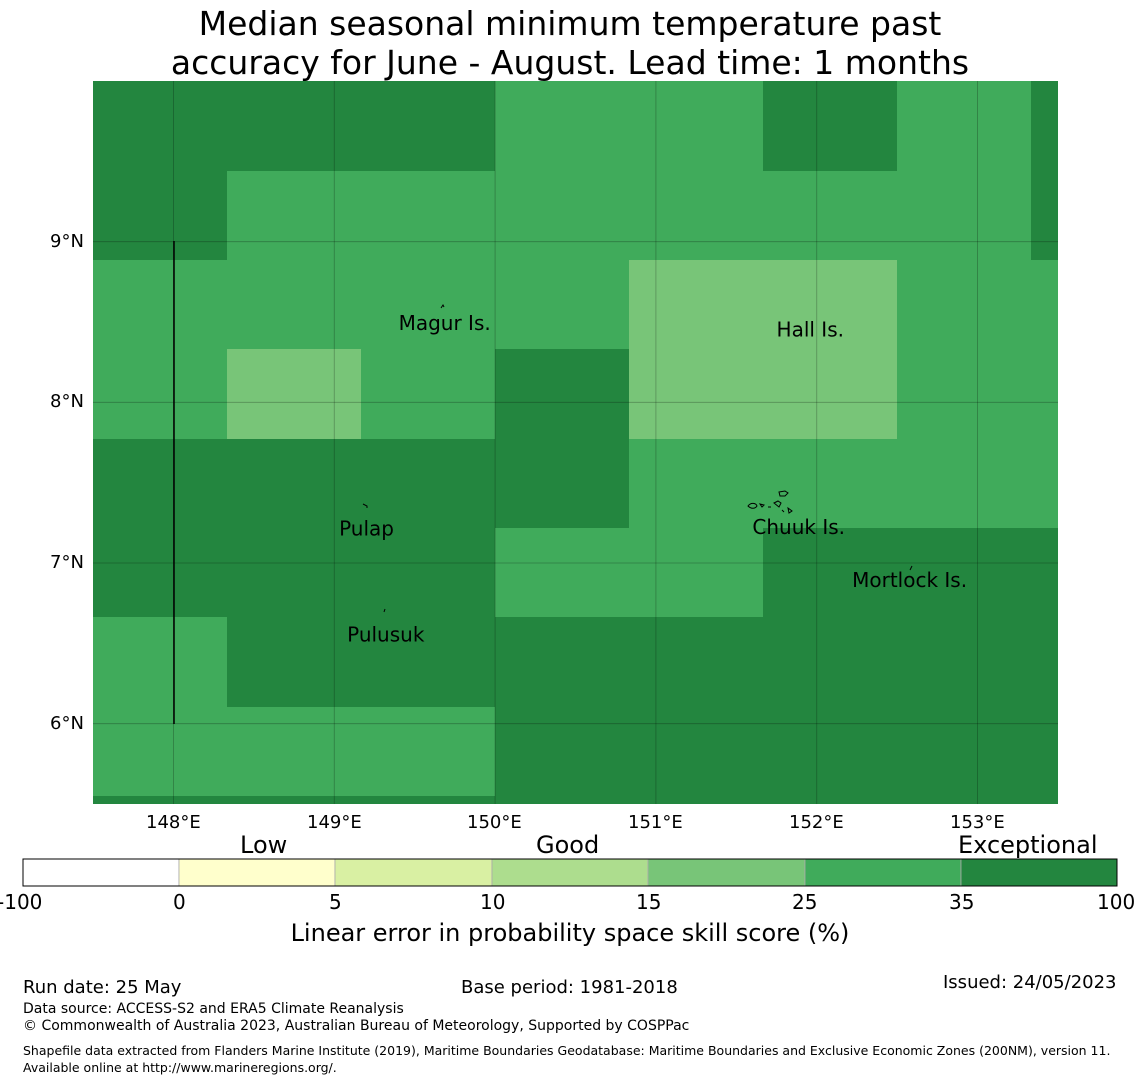 This screenshot has height=1080, width=1140. Describe the element at coordinates (493, 902) in the screenshot. I see `cb-tick-10: 10` at that location.